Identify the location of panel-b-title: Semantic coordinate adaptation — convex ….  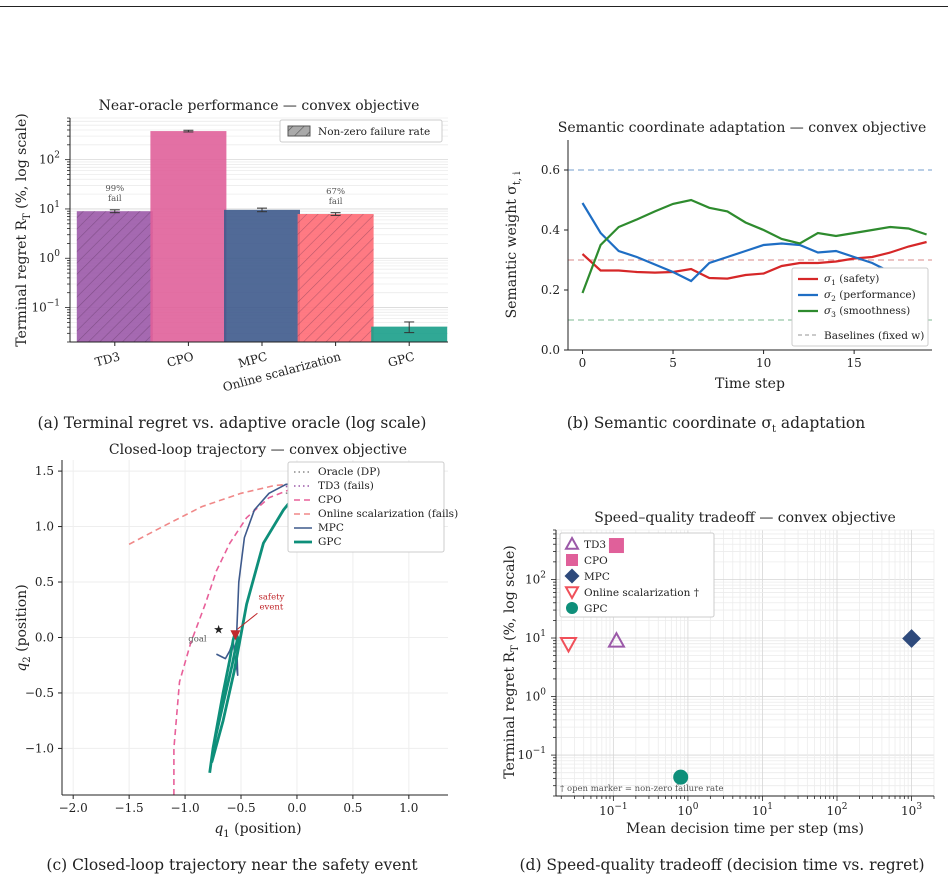
(742, 128).